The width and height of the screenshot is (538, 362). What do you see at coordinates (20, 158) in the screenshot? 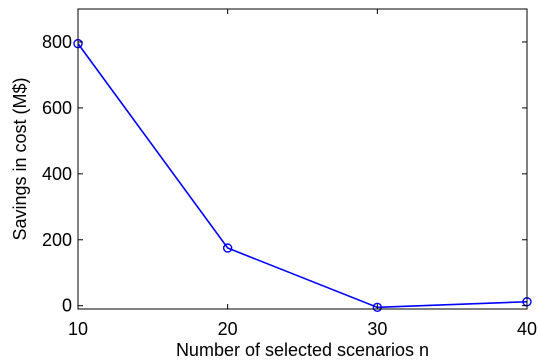
I see `y-axis-title: Savings in cost (M$)` at bounding box center [20, 158].